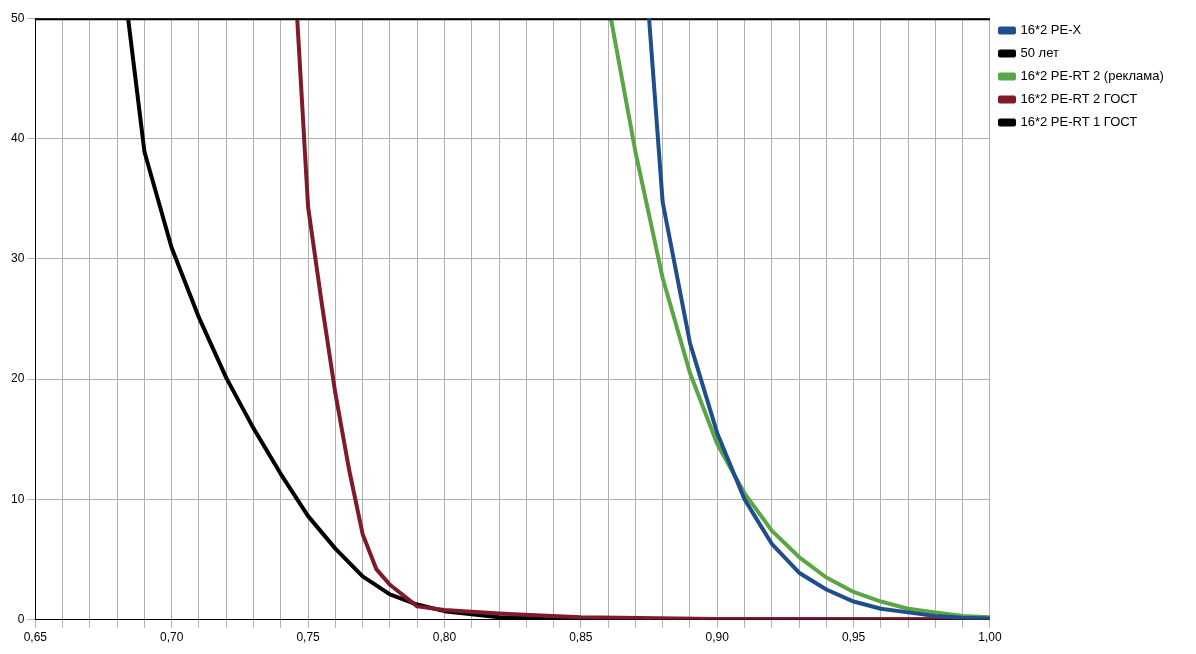  Describe the element at coordinates (990, 637) in the screenshot. I see `x-tick-label: 1,00` at that location.